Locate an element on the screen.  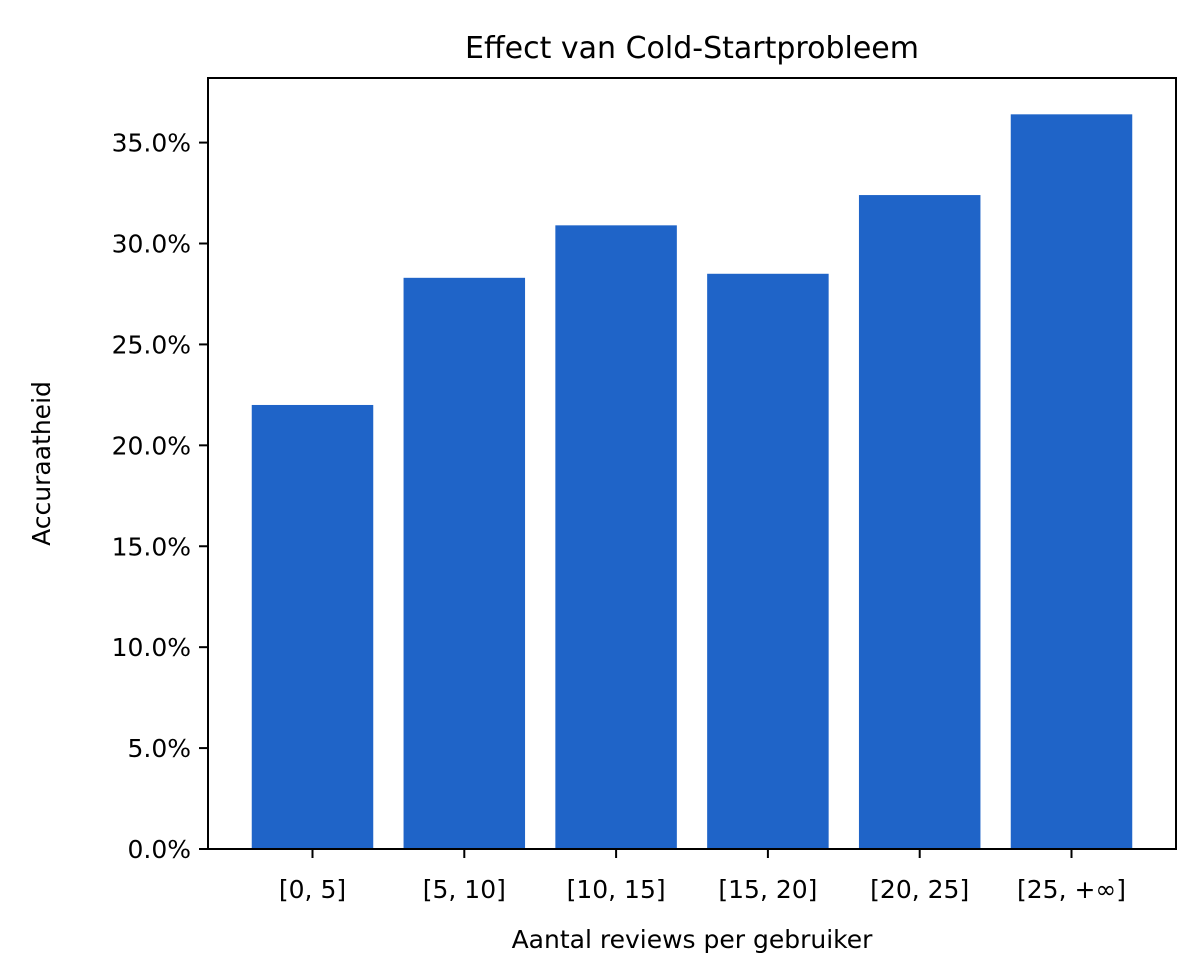
y-tick-label: 20.0% is located at coordinates (151, 445).